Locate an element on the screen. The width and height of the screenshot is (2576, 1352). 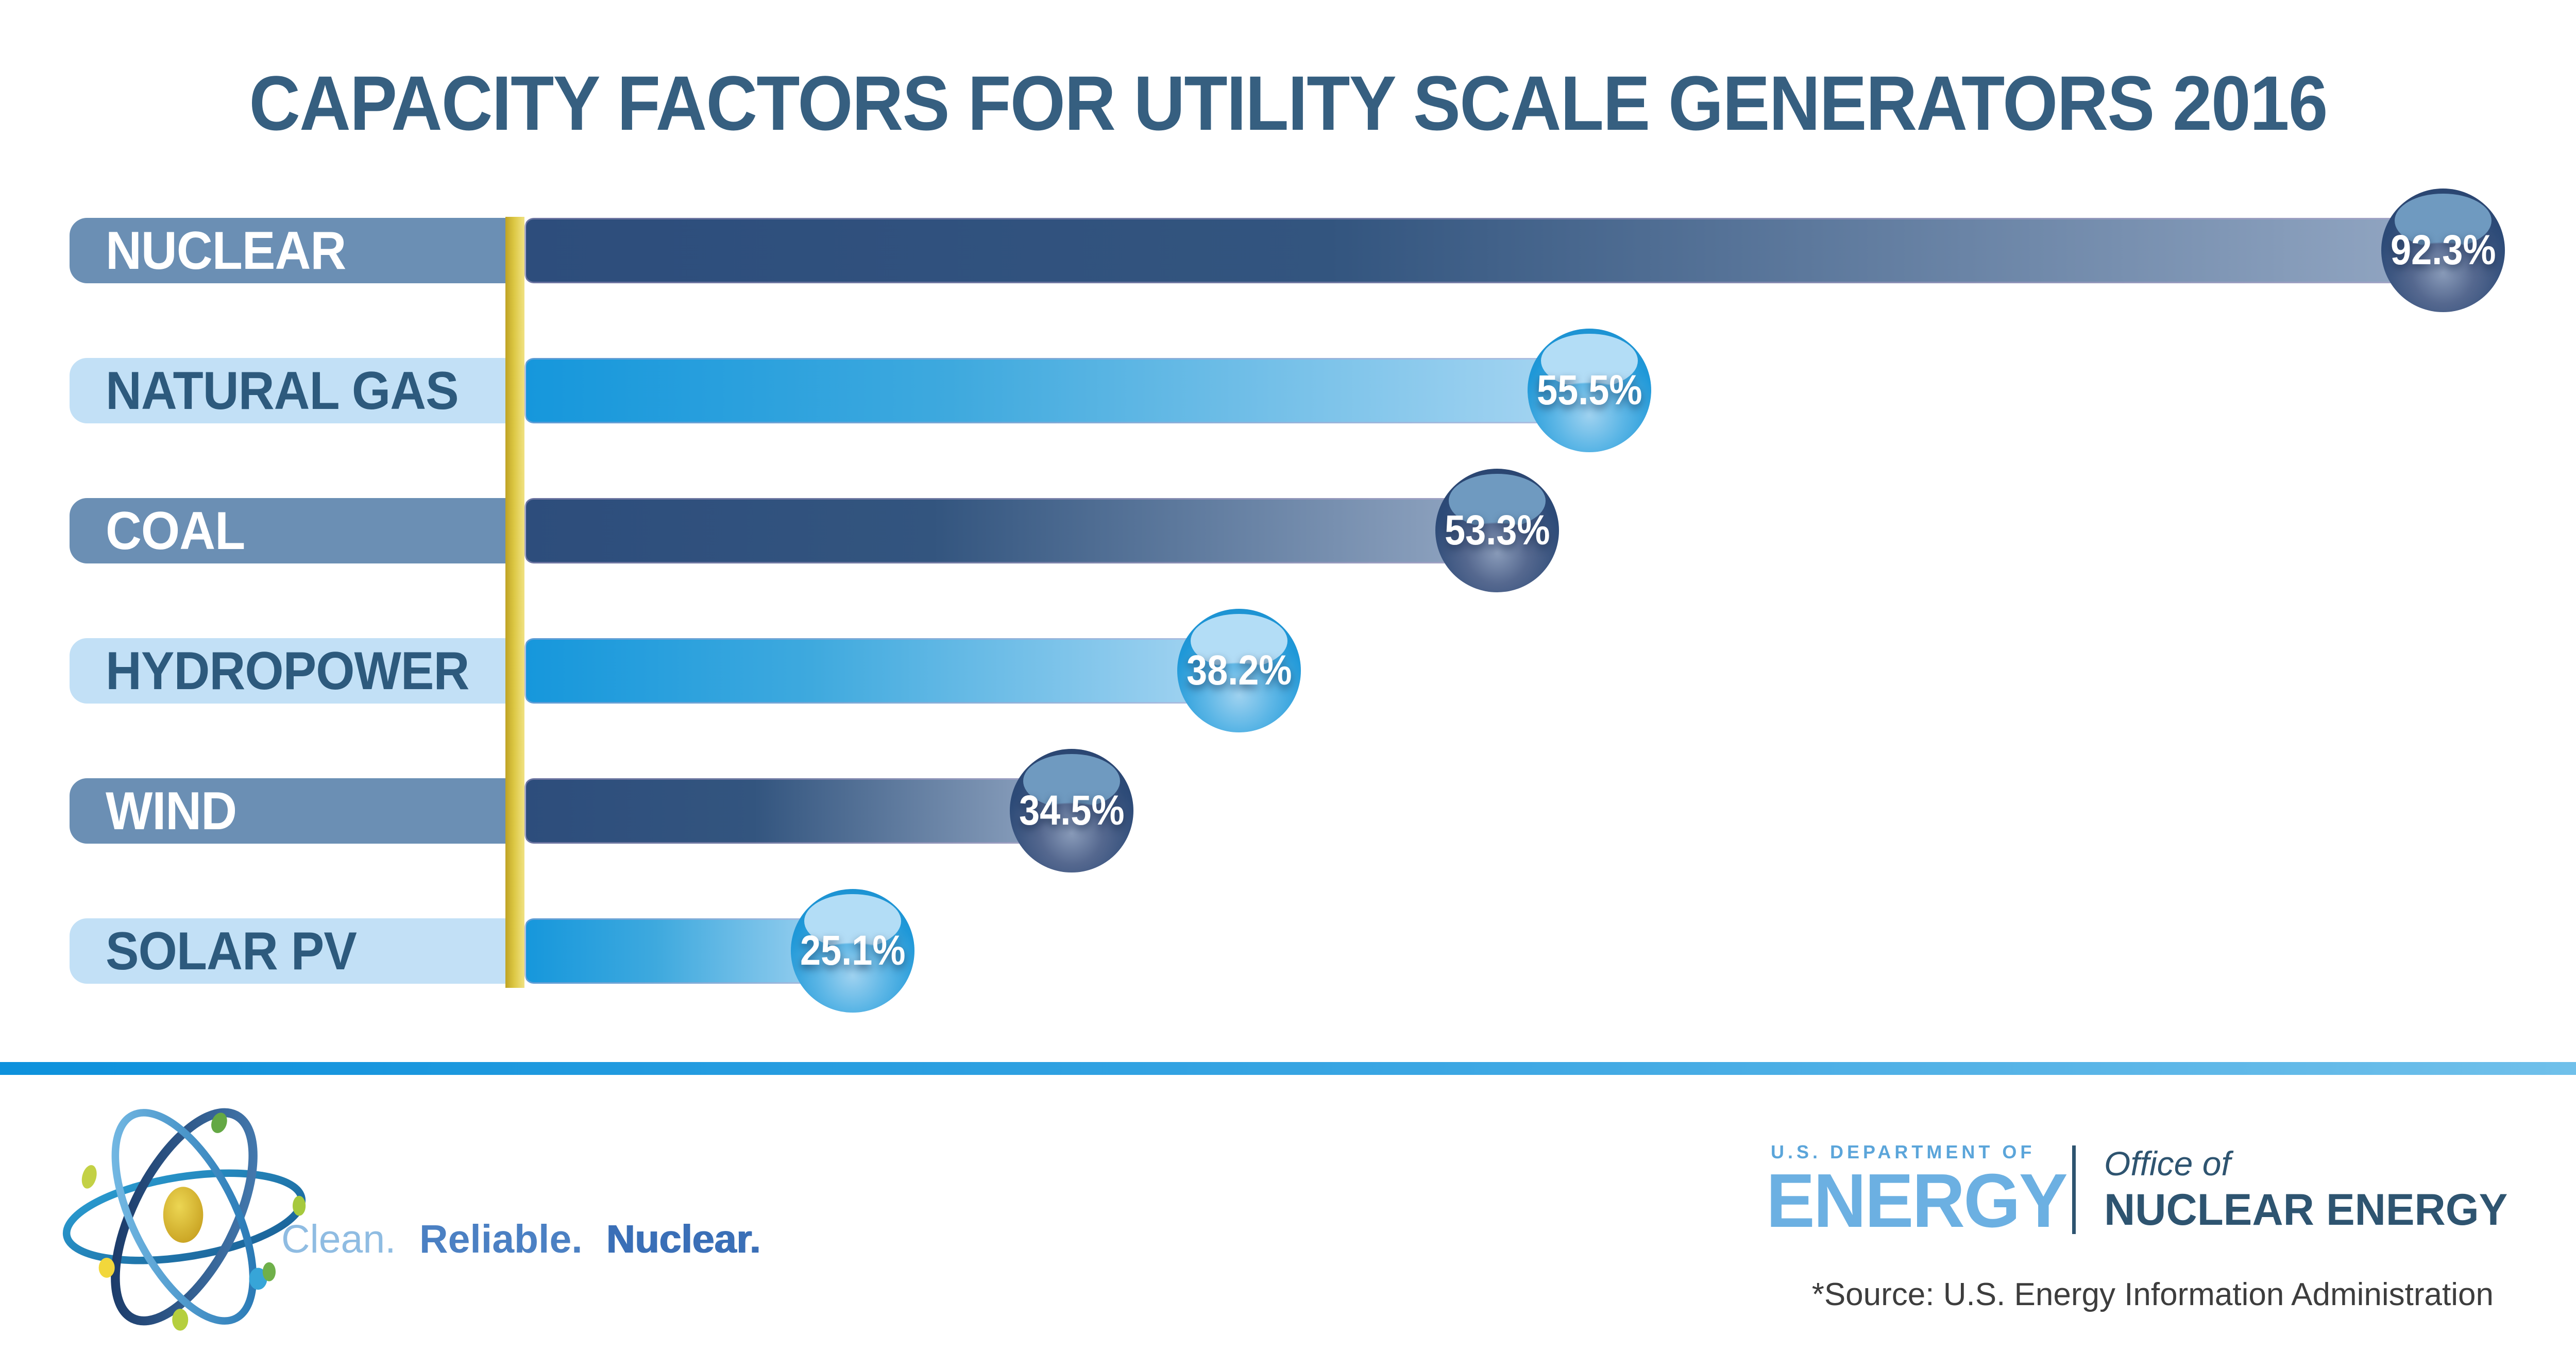
doe-department-label: U.S. DEPARTMENT OF is located at coordinates (1903, 1151).